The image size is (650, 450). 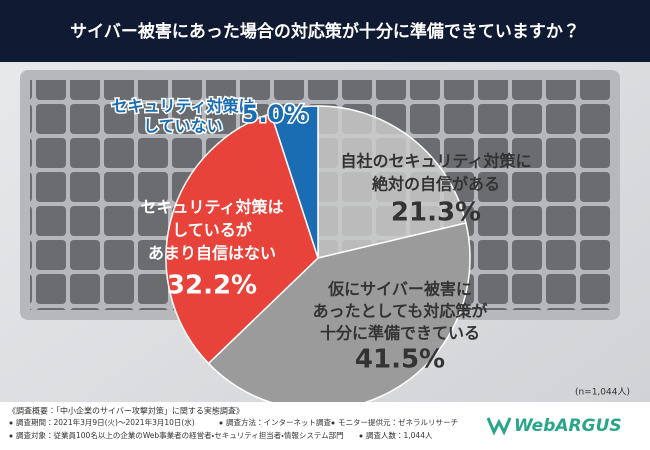 I want to click on footer-heading: 《調査概要：「中小企業のサイバー攻撃対策」に関する実態調査》, so click(x=126, y=411).